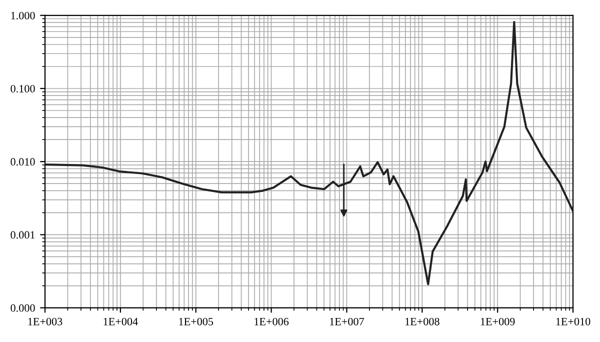 This screenshot has width=600, height=342. I want to click on x-tick-label: 1E+008, so click(422, 322).